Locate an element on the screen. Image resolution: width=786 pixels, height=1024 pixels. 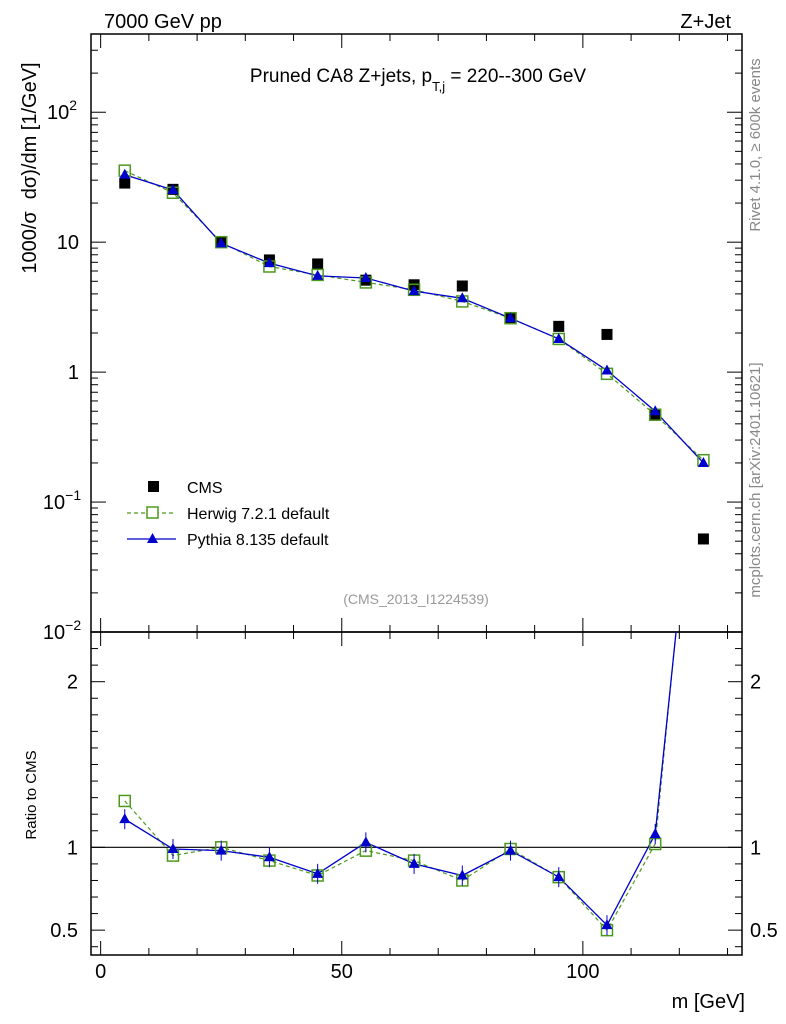
main-ytick-label-exponent: −1 is located at coordinates (73, 495).